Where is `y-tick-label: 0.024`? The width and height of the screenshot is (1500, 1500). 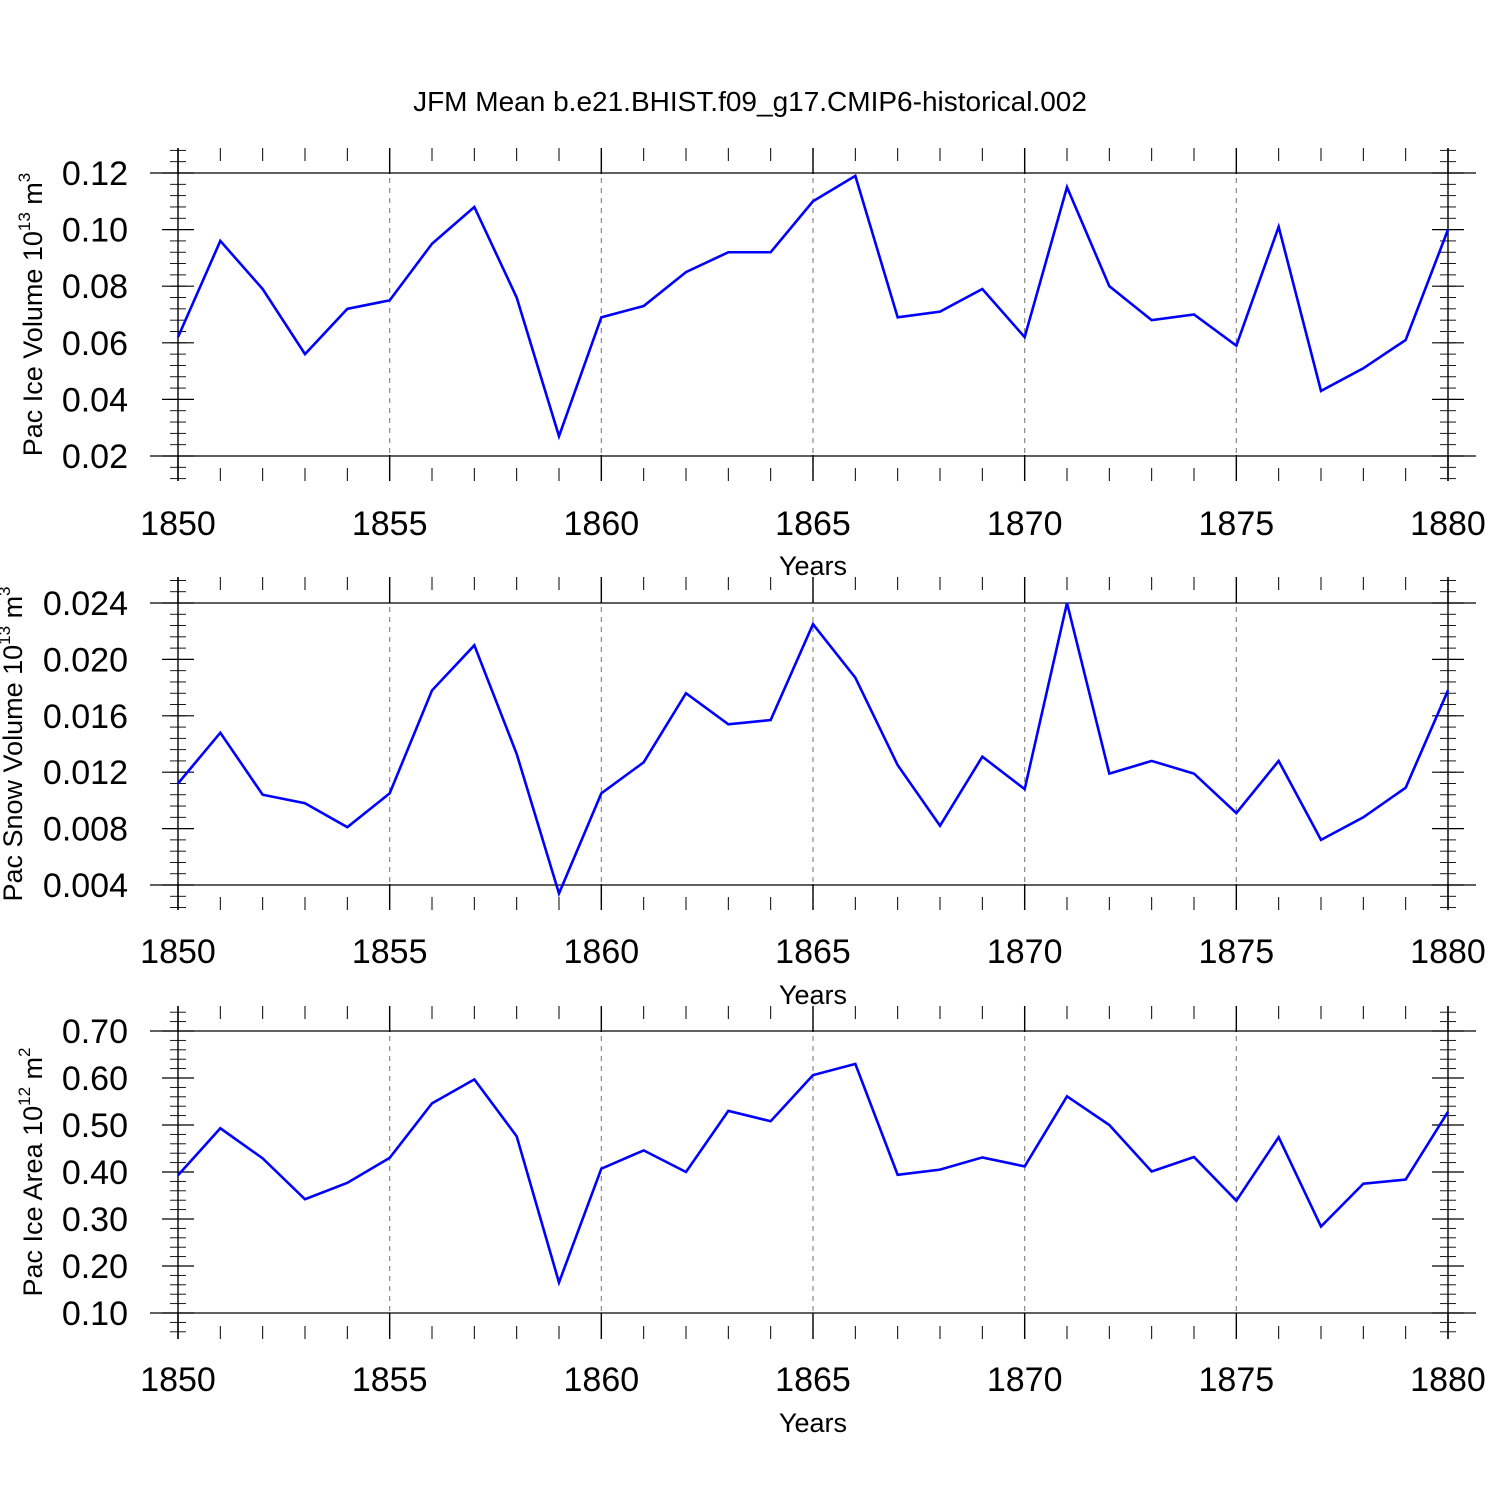 y-tick-label: 0.024 is located at coordinates (85, 604).